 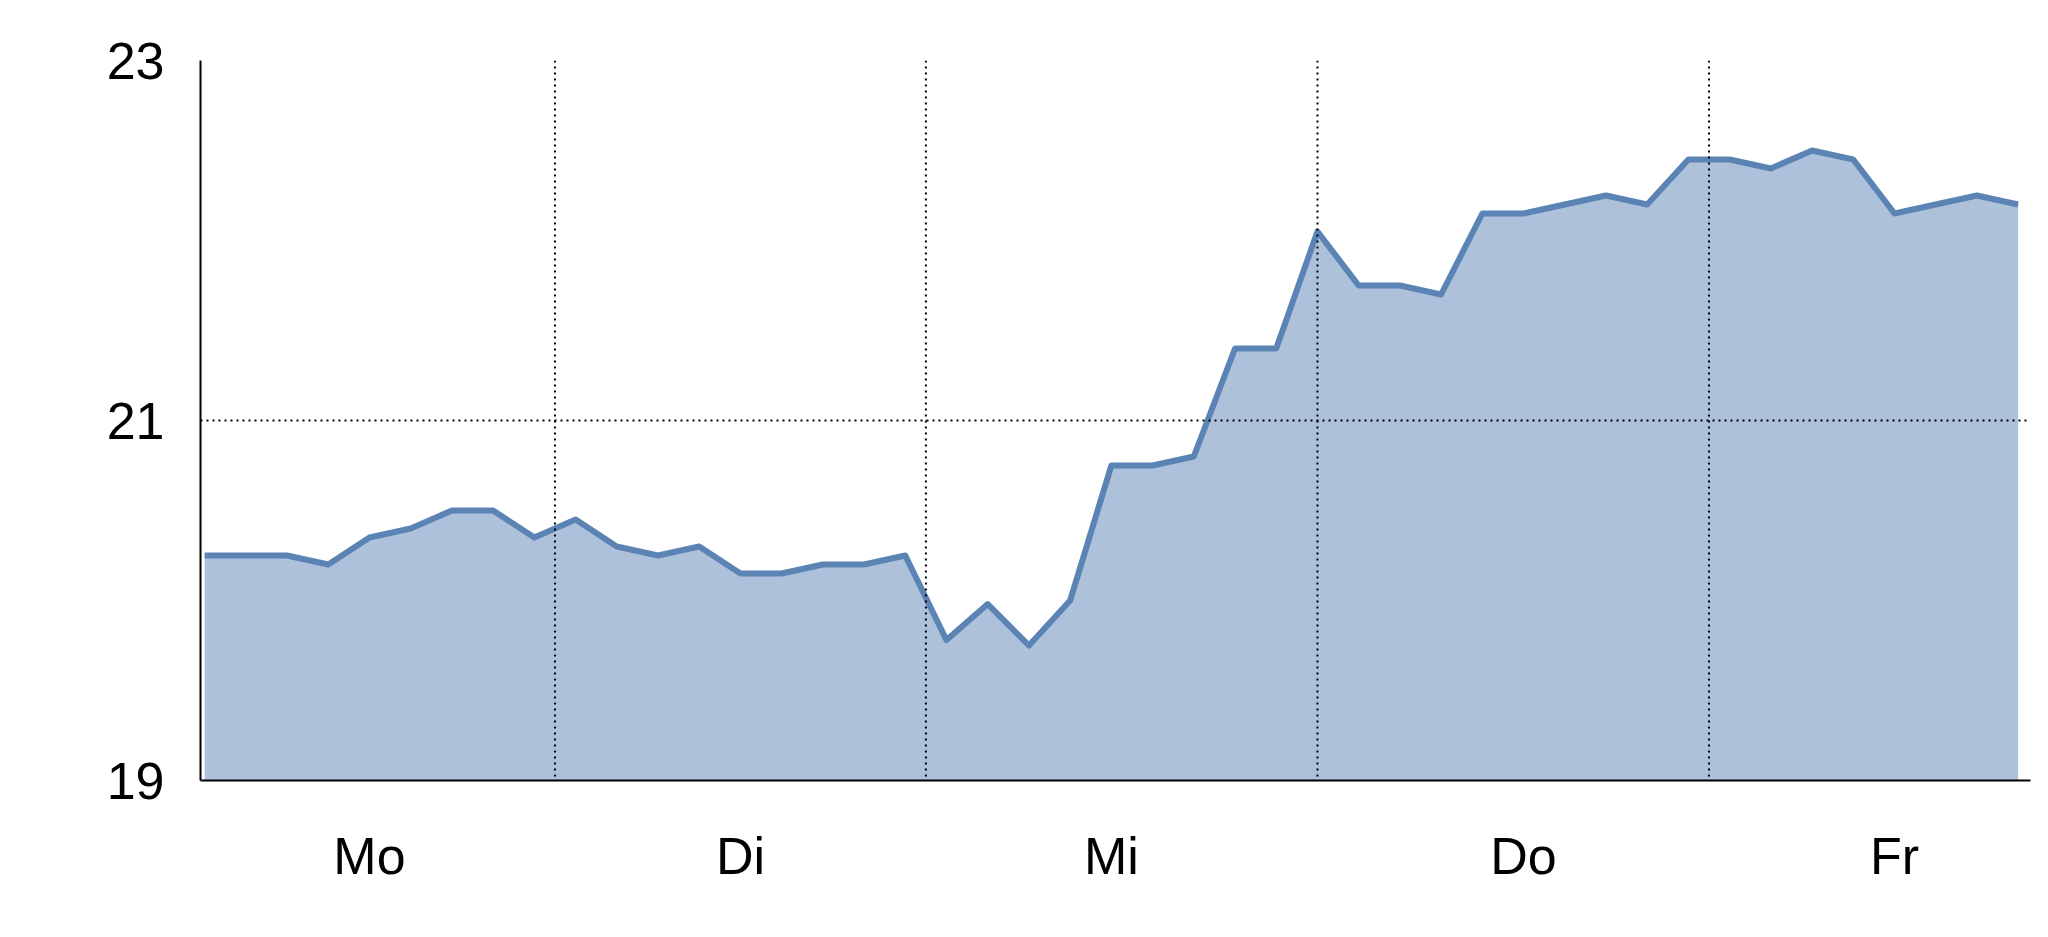 I want to click on x-tick-label: Mo, so click(x=369, y=855).